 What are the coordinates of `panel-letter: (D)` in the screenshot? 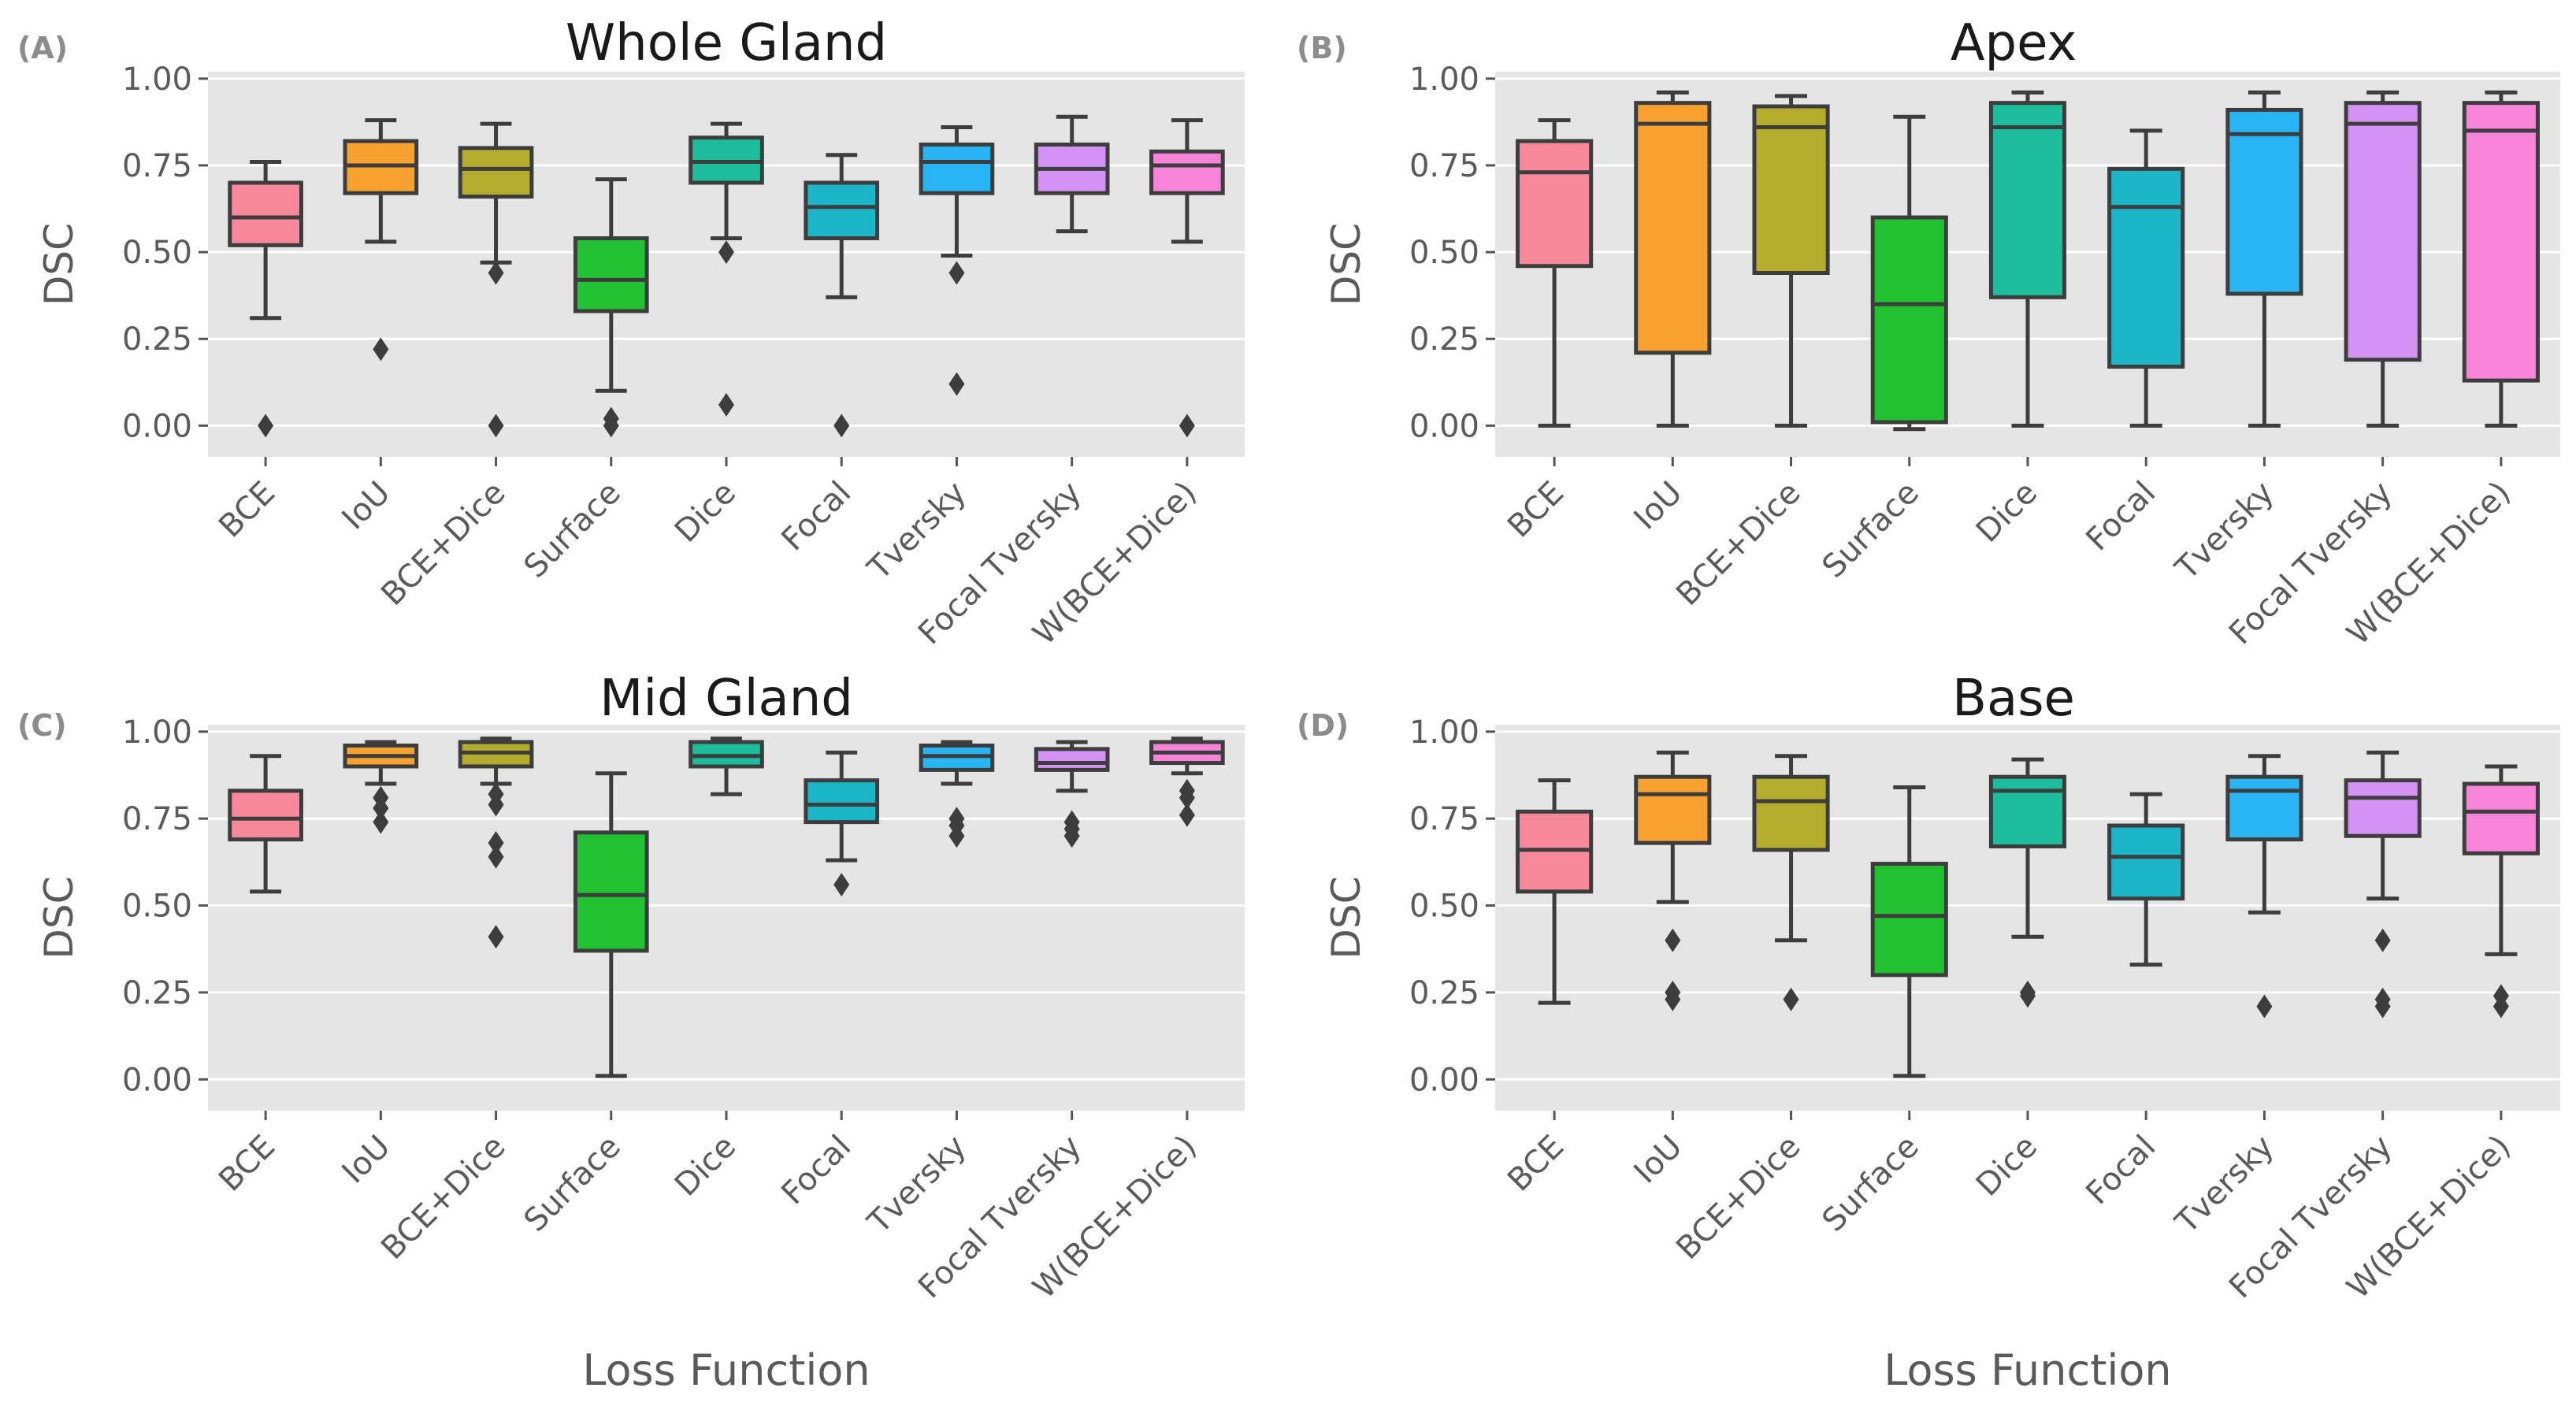 It's located at (1323, 725).